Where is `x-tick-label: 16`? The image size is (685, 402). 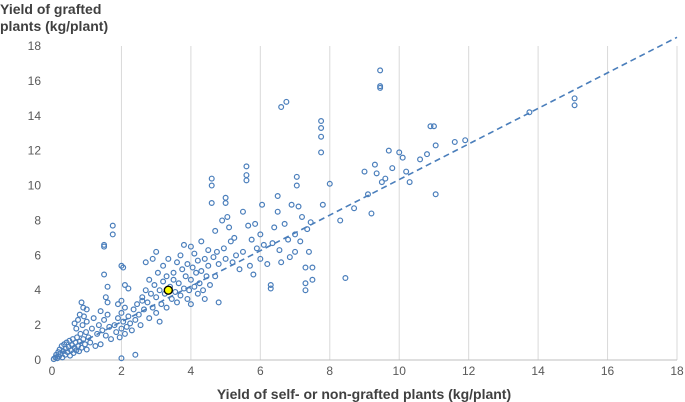 x-tick-label: 16 is located at coordinates (608, 371).